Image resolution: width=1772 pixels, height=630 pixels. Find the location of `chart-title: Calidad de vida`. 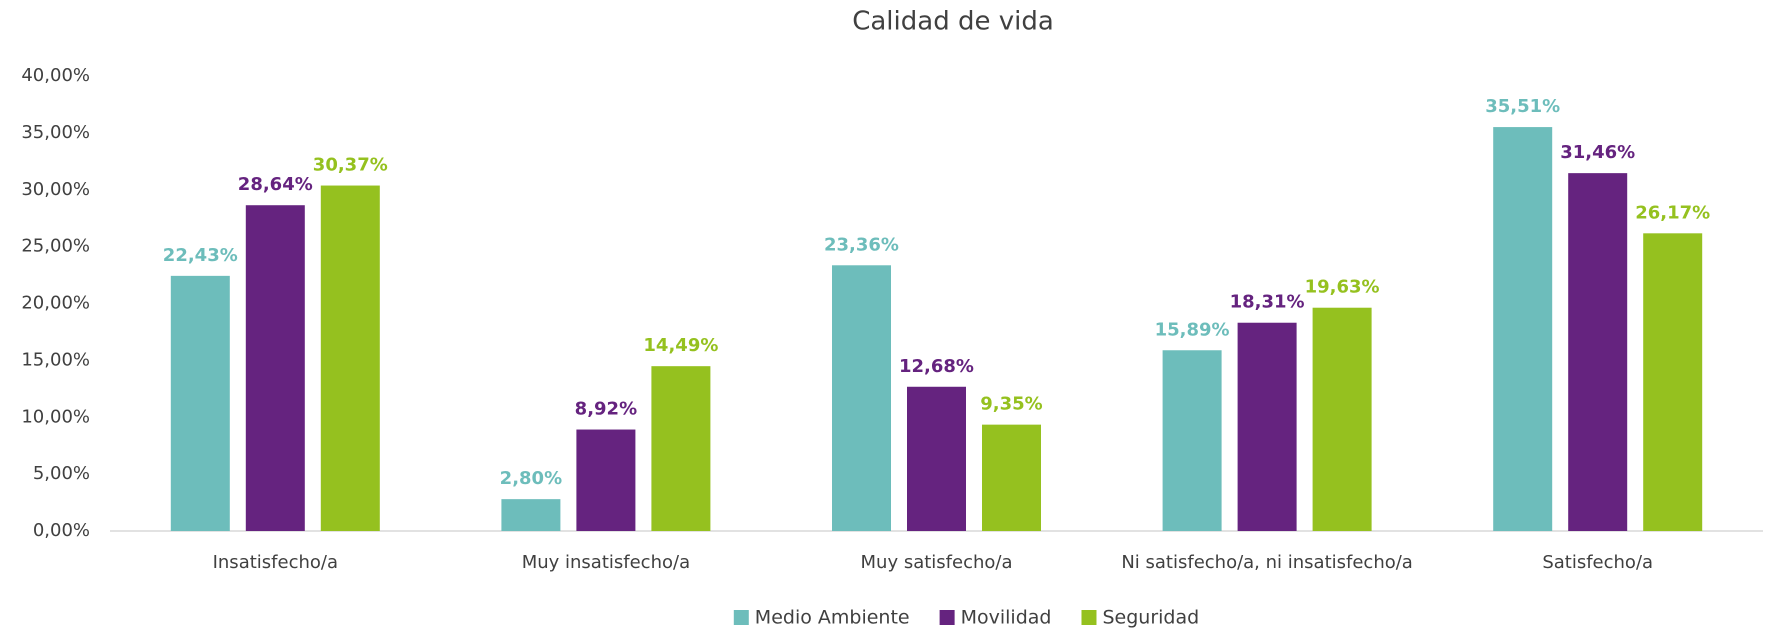

chart-title: Calidad de vida is located at coordinates (953, 22).